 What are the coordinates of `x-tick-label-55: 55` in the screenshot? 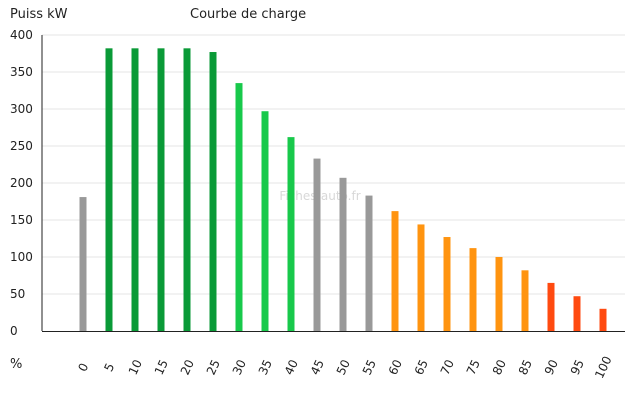 It's located at (369, 367).